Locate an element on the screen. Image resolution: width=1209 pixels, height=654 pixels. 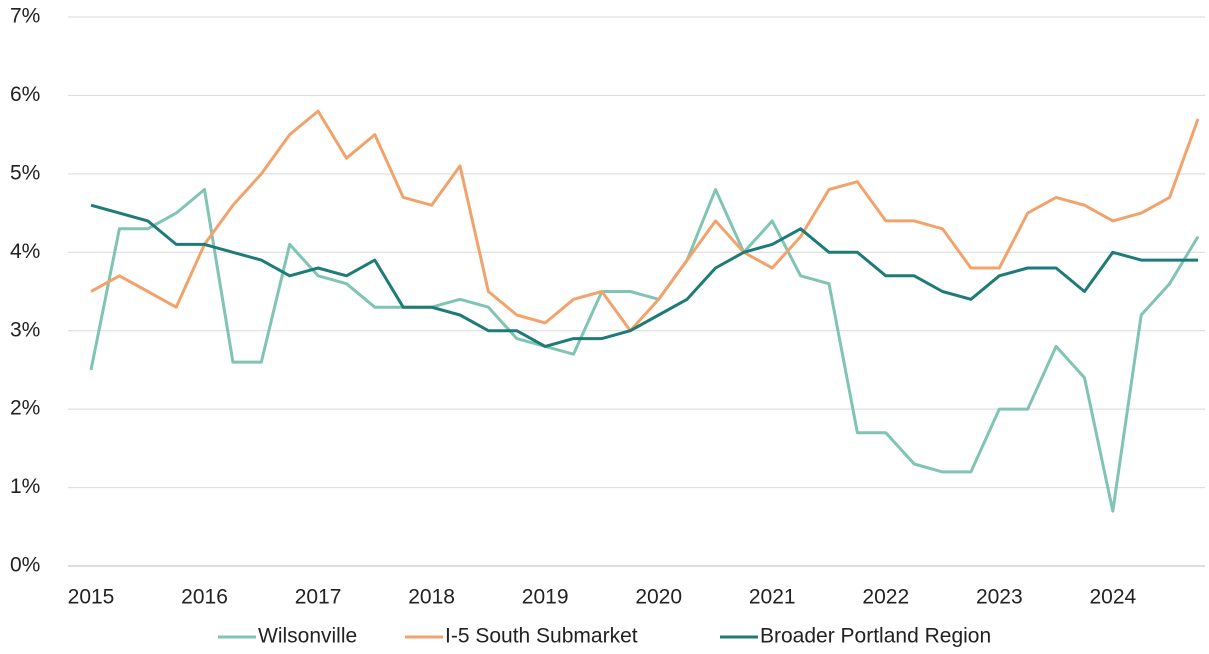
x-tick-label: 2024 is located at coordinates (1112, 597).